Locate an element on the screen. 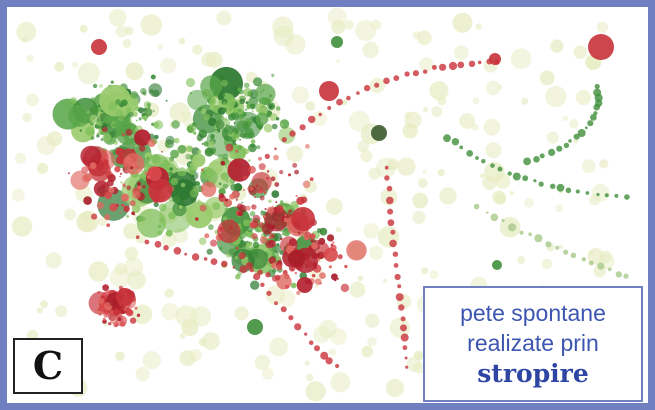 The height and width of the screenshot is (410, 655). caption-box: pete spontane realizate prin stropire is located at coordinates (533, 344).